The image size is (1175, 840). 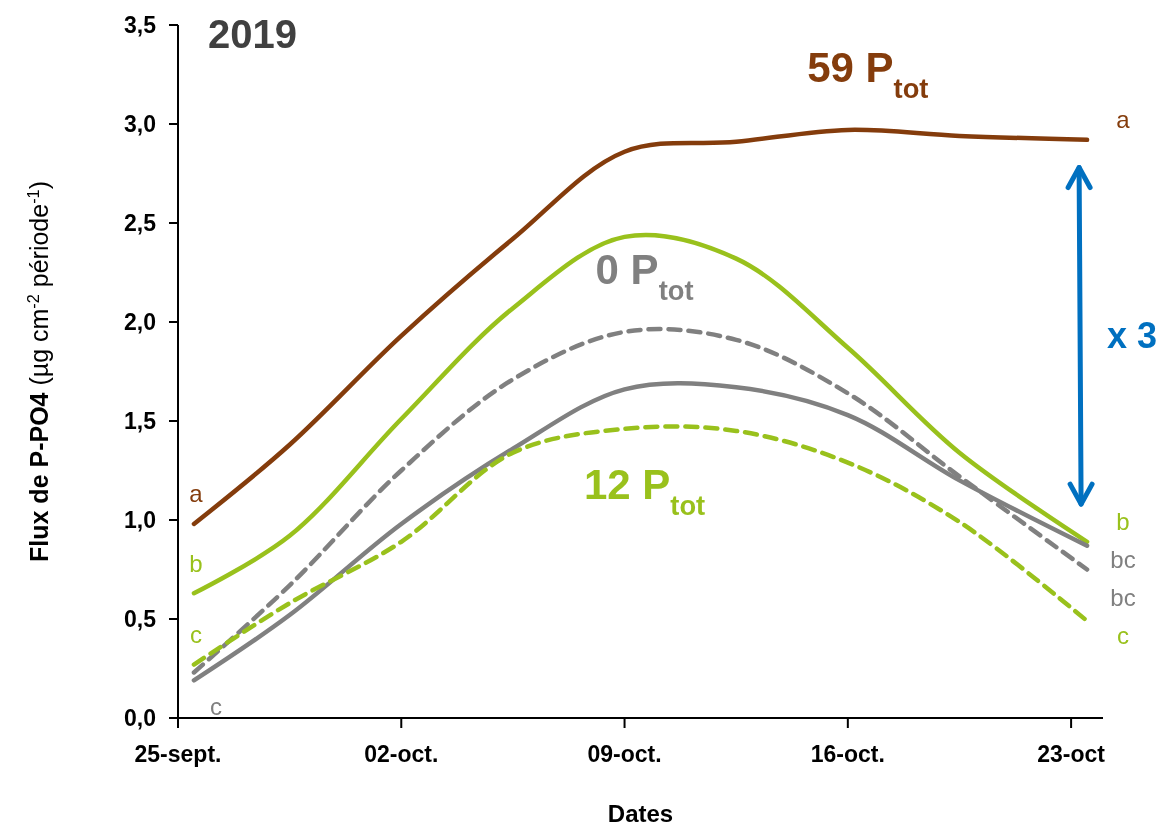 What do you see at coordinates (140, 322) in the screenshot?
I see `y-tick-label: 2,0` at bounding box center [140, 322].